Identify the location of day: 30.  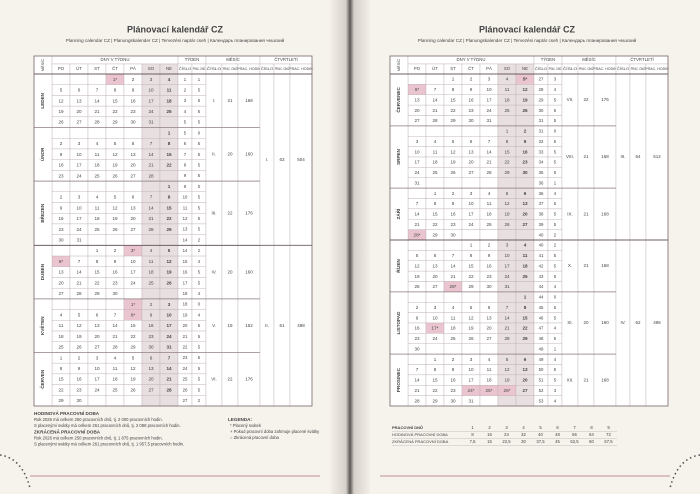
(453, 234).